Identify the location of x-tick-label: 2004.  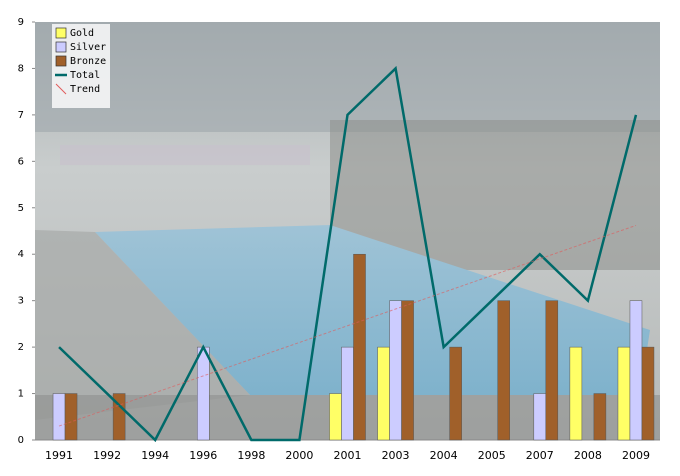
(444, 455).